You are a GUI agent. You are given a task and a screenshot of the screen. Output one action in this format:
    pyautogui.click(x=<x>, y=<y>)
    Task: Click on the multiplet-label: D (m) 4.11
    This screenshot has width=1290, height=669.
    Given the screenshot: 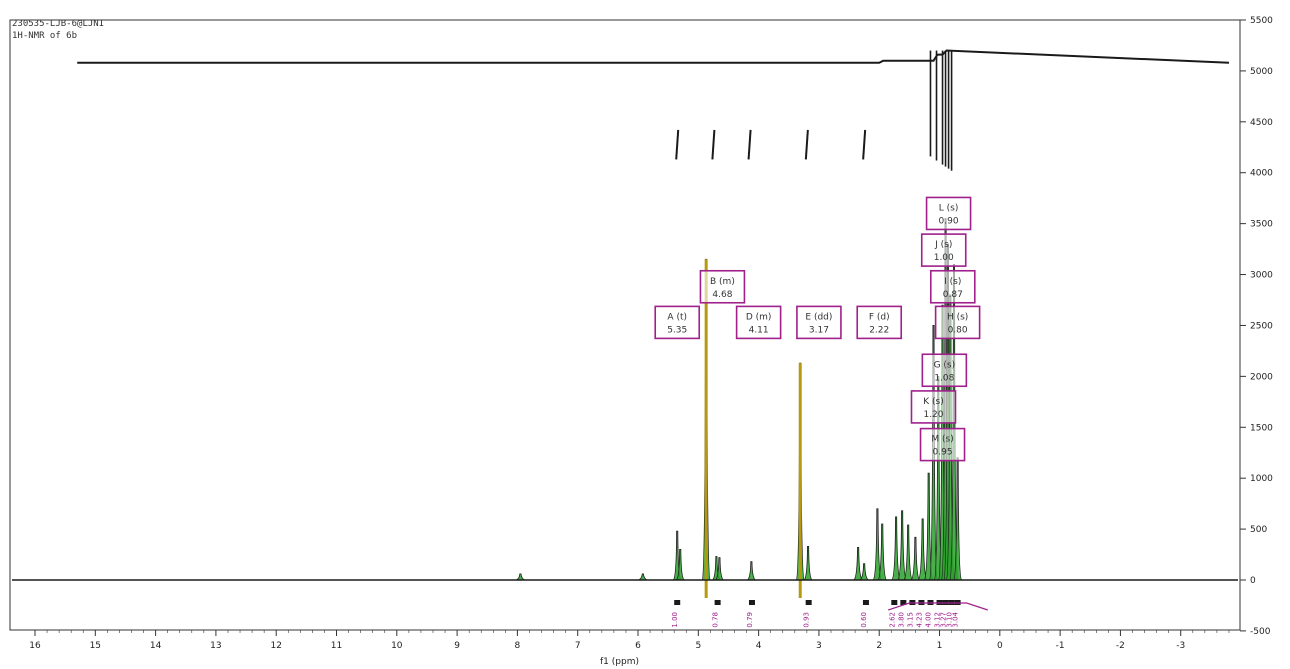 What is the action you would take?
    pyautogui.click(x=758, y=322)
    